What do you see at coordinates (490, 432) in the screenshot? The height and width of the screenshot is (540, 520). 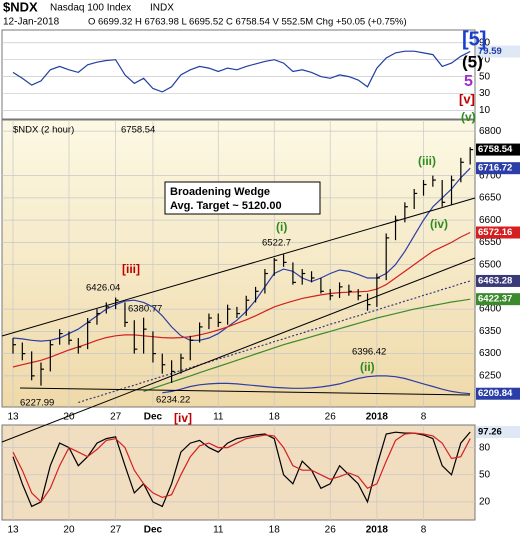 I see `last-value-label: 97.26` at bounding box center [490, 432].